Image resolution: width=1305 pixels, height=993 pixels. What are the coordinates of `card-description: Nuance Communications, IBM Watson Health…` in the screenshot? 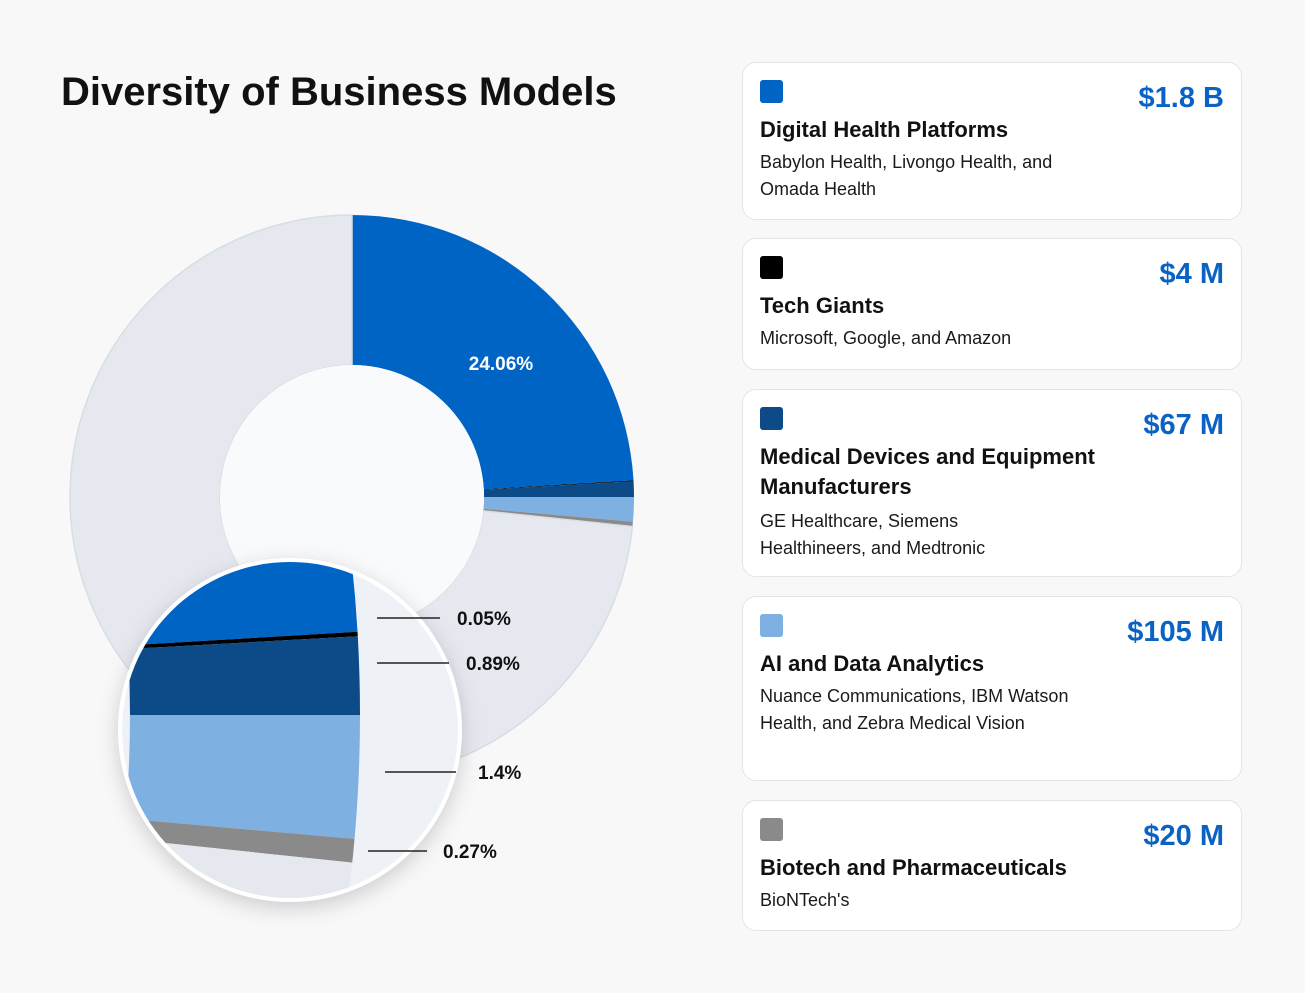 It's located at (914, 709).